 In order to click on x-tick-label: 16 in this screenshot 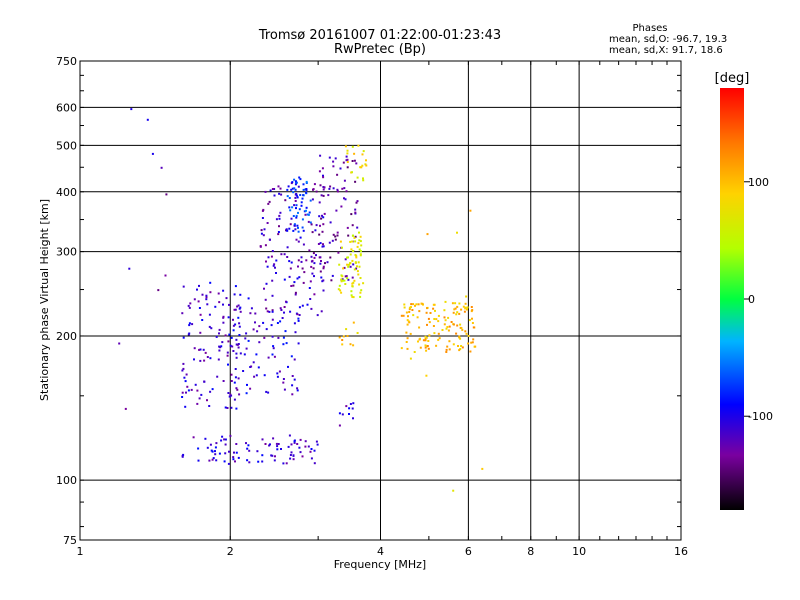, I will do `click(681, 551)`.